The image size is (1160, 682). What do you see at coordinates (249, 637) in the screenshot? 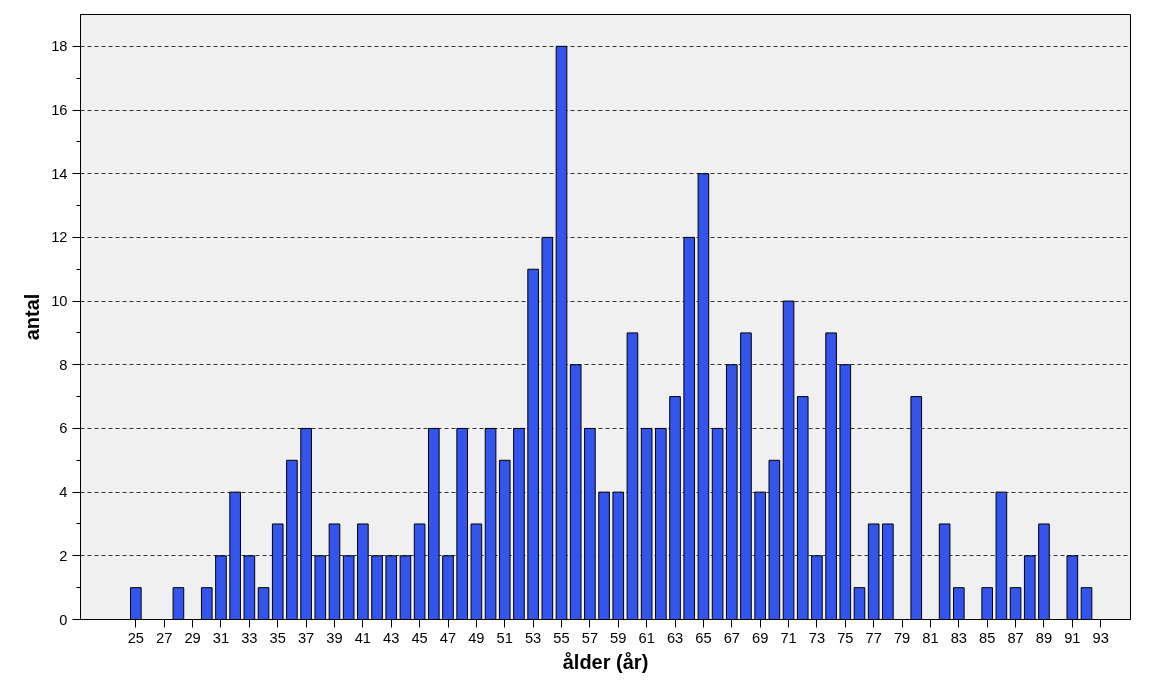
I see `x-tick-label: 33` at bounding box center [249, 637].